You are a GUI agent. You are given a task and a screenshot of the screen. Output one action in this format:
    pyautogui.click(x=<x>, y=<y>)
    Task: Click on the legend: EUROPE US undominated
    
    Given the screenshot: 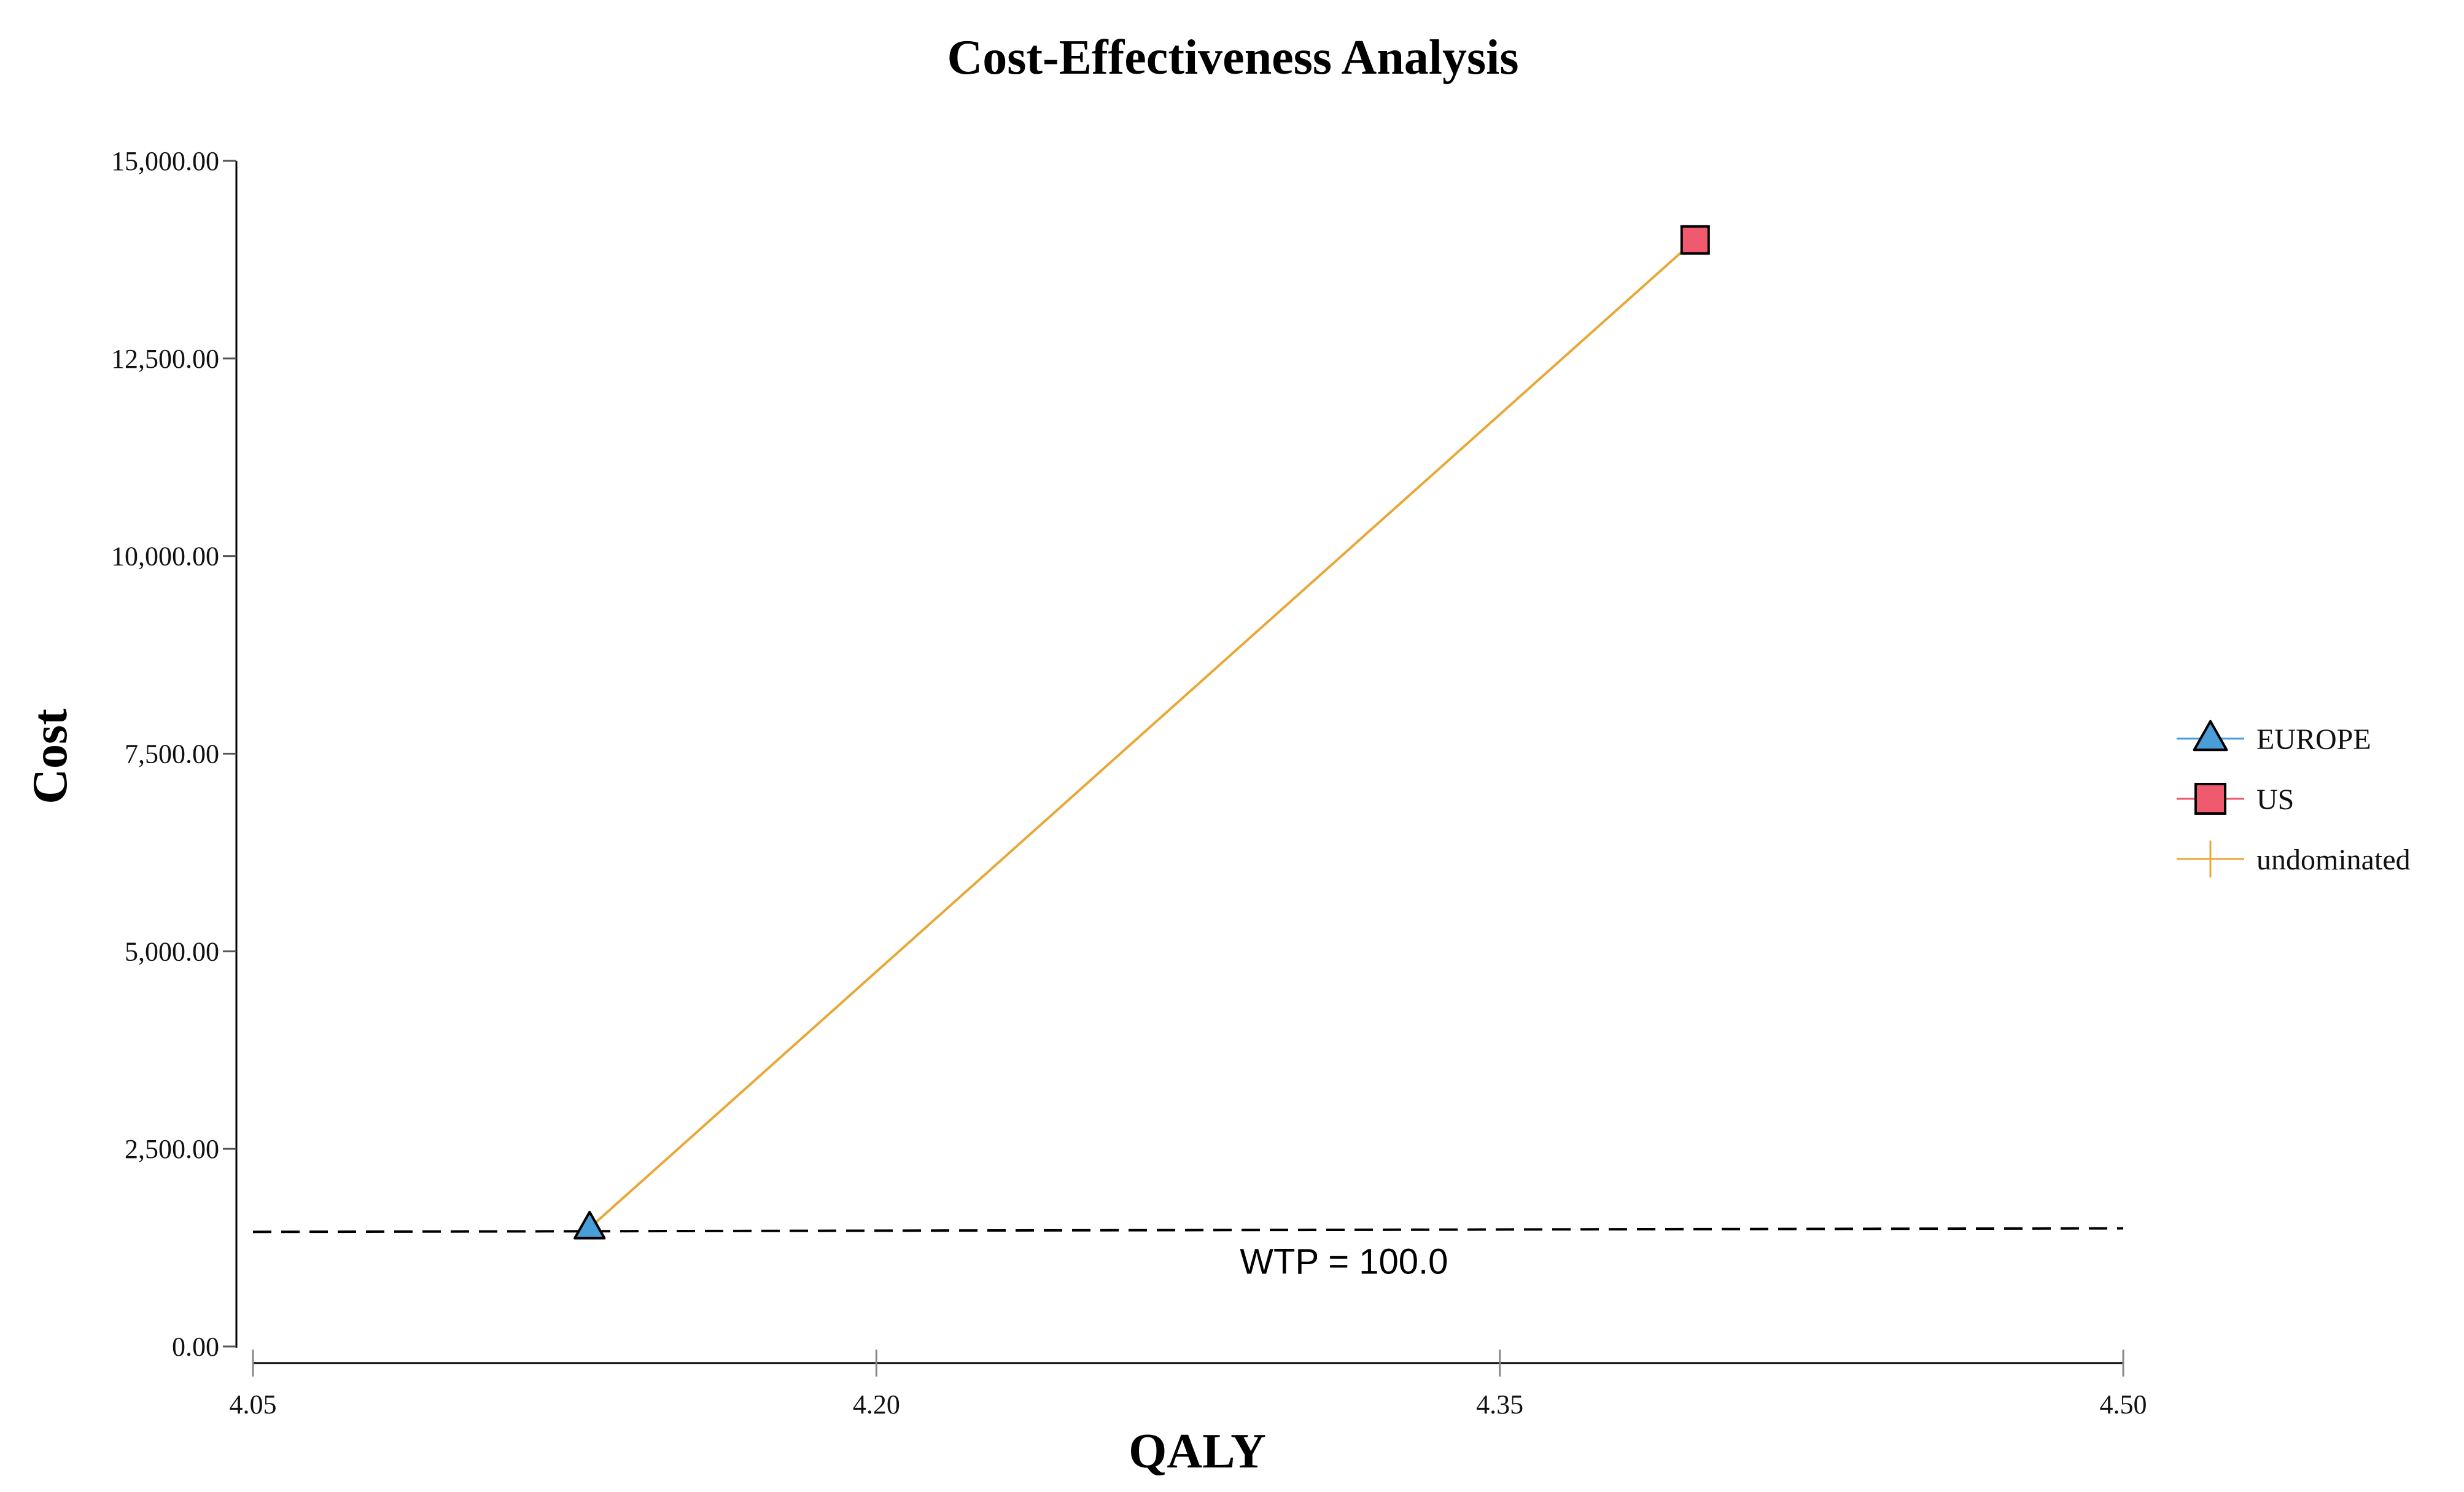 What is the action you would take?
    pyautogui.click(x=2294, y=799)
    